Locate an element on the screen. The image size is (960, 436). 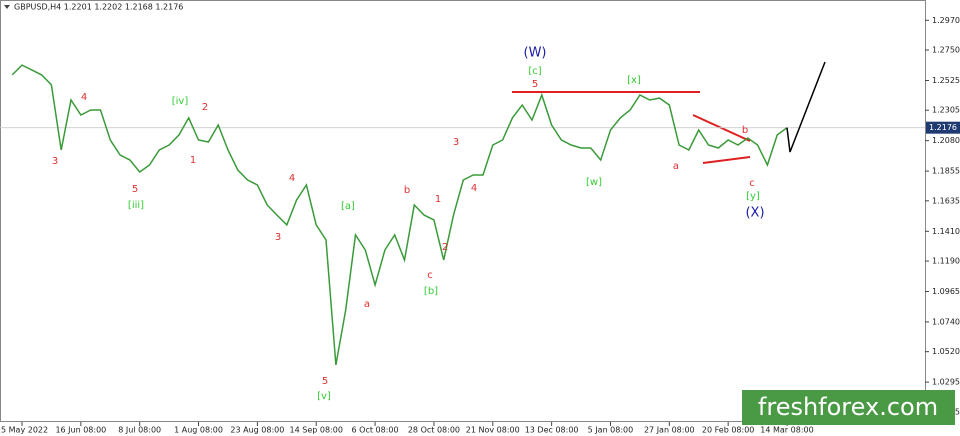
watermark-text: freshforex.com is located at coordinates (848, 407).